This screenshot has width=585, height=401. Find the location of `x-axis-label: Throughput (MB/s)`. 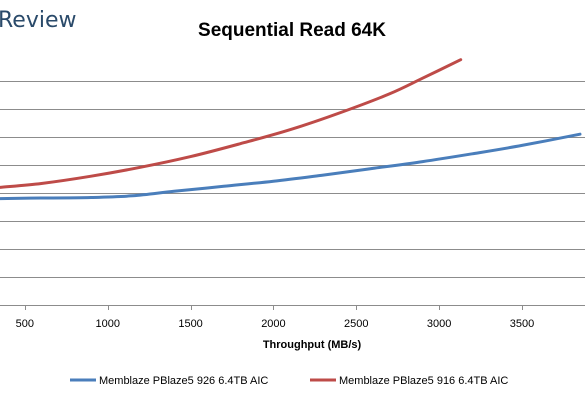

x-axis-label: Throughput (MB/s) is located at coordinates (312, 345).